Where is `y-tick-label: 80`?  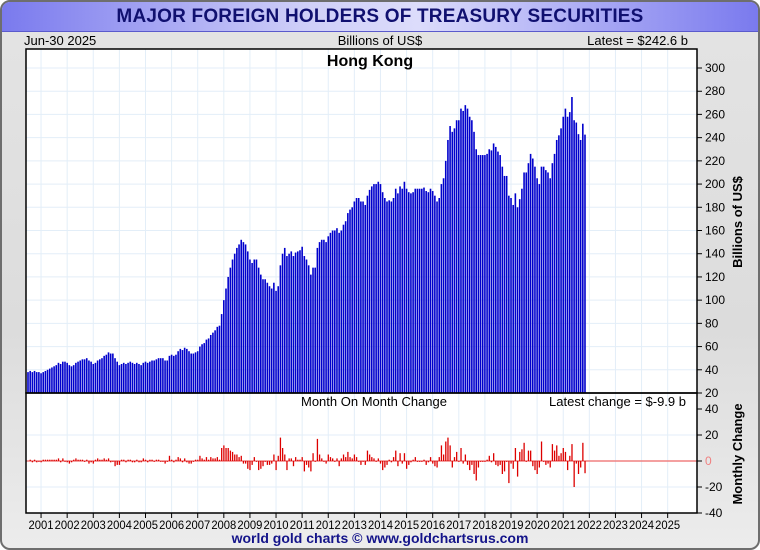
y-tick-label: 80 is located at coordinates (712, 323).